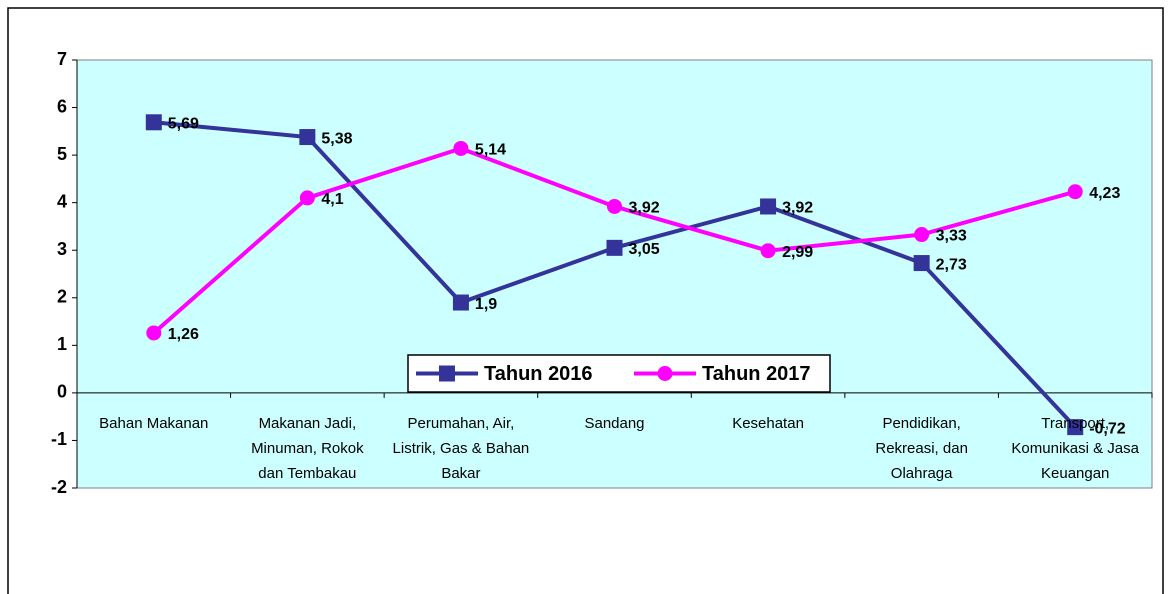 The width and height of the screenshot is (1172, 594). What do you see at coordinates (336, 138) in the screenshot?
I see `value-label: 5,38` at bounding box center [336, 138].